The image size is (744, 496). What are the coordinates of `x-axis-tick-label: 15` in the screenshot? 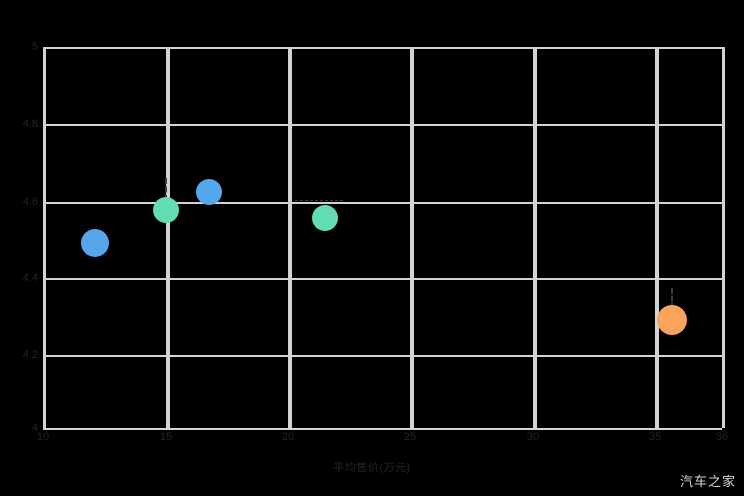 It's located at (166, 437).